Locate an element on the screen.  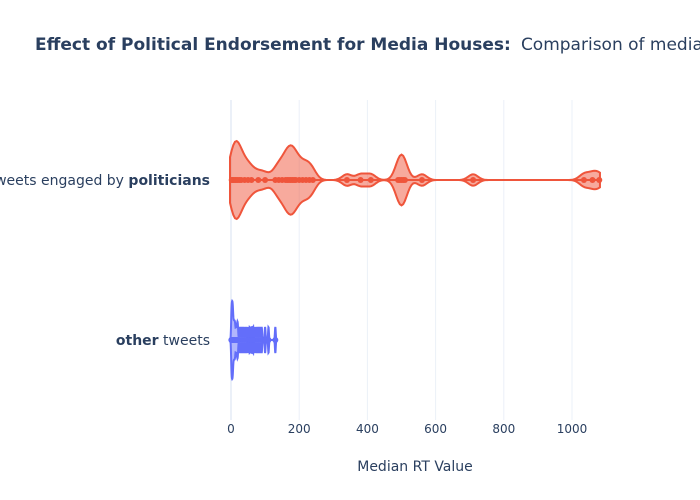
category-label: other tweets is located at coordinates (163, 341).